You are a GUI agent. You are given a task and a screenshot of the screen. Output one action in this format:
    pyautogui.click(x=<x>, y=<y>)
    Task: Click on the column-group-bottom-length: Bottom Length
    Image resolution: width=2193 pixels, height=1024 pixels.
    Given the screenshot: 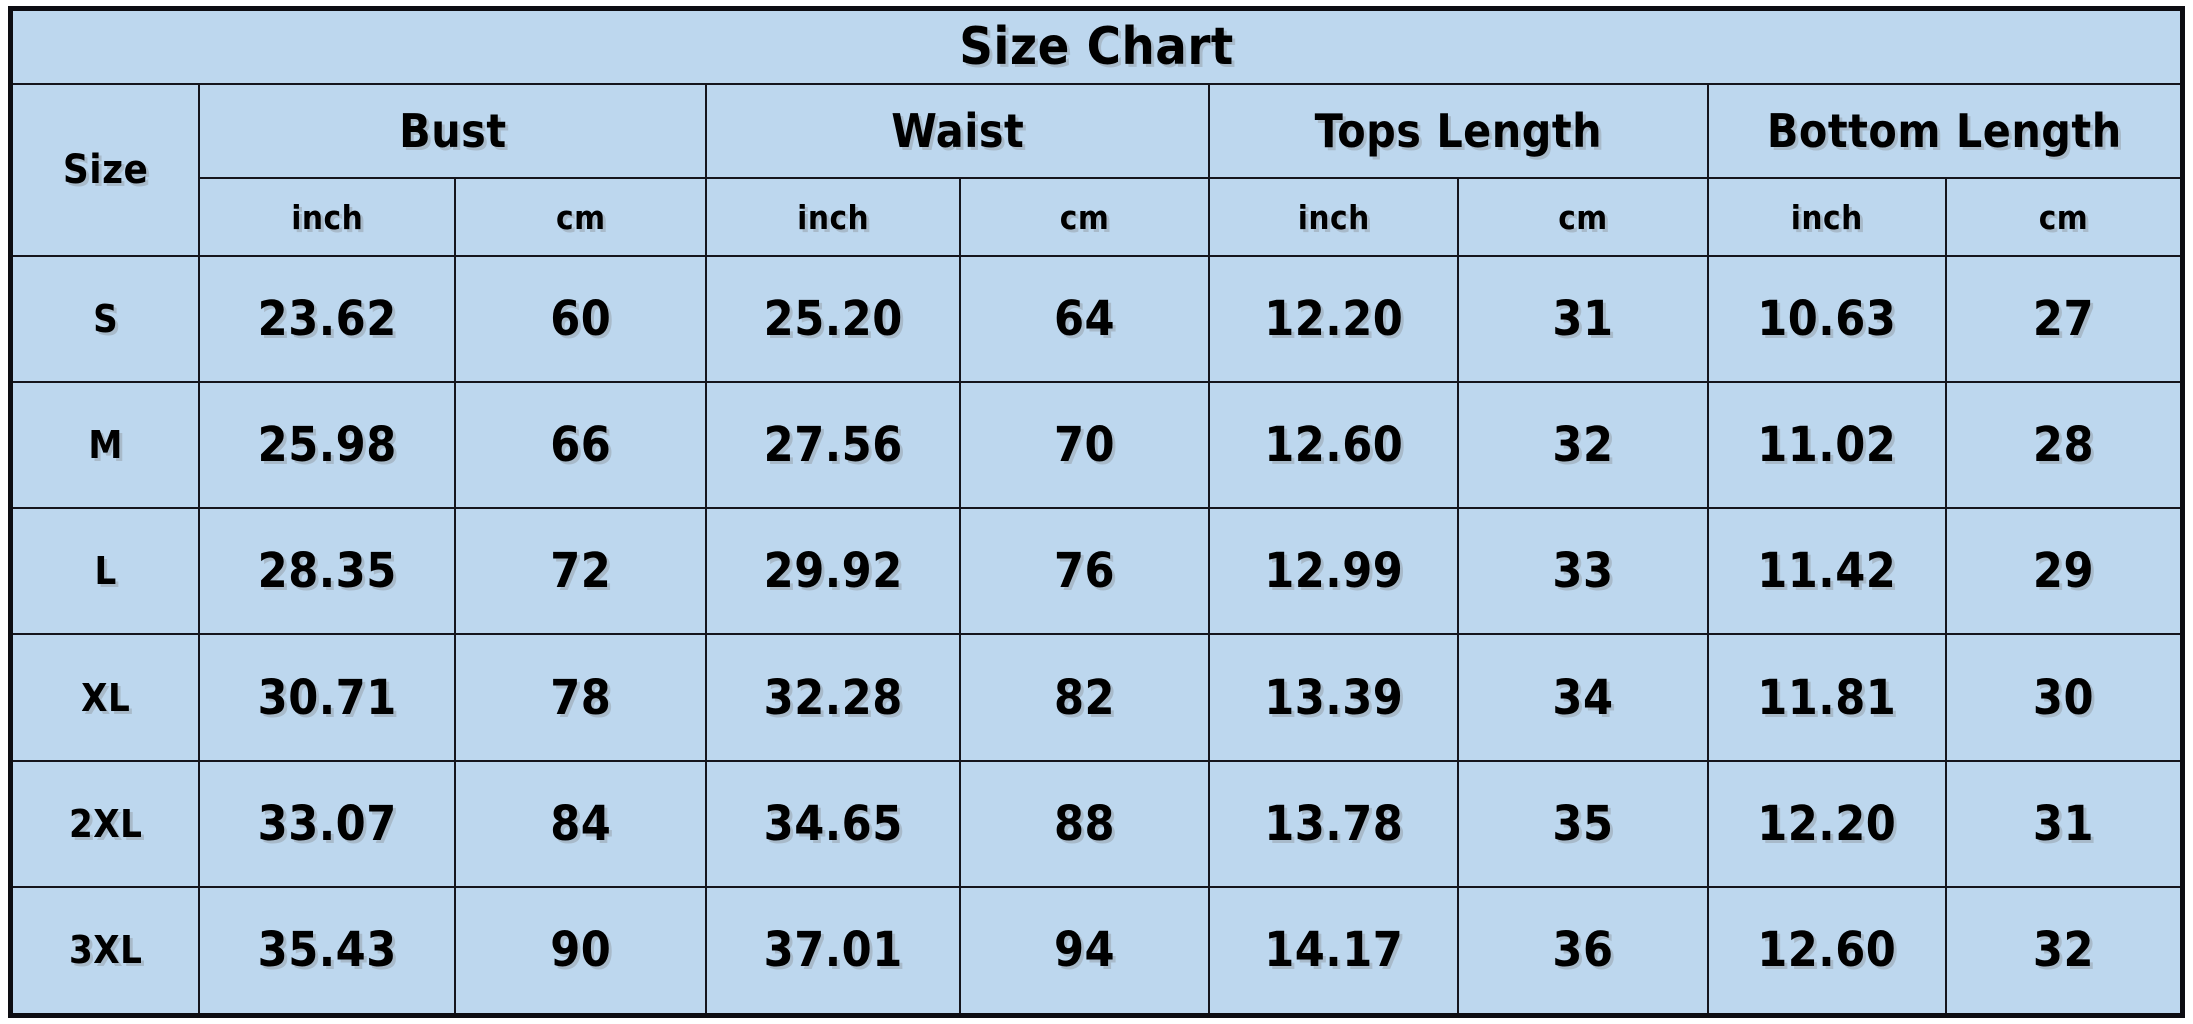 What is the action you would take?
    pyautogui.click(x=1943, y=131)
    